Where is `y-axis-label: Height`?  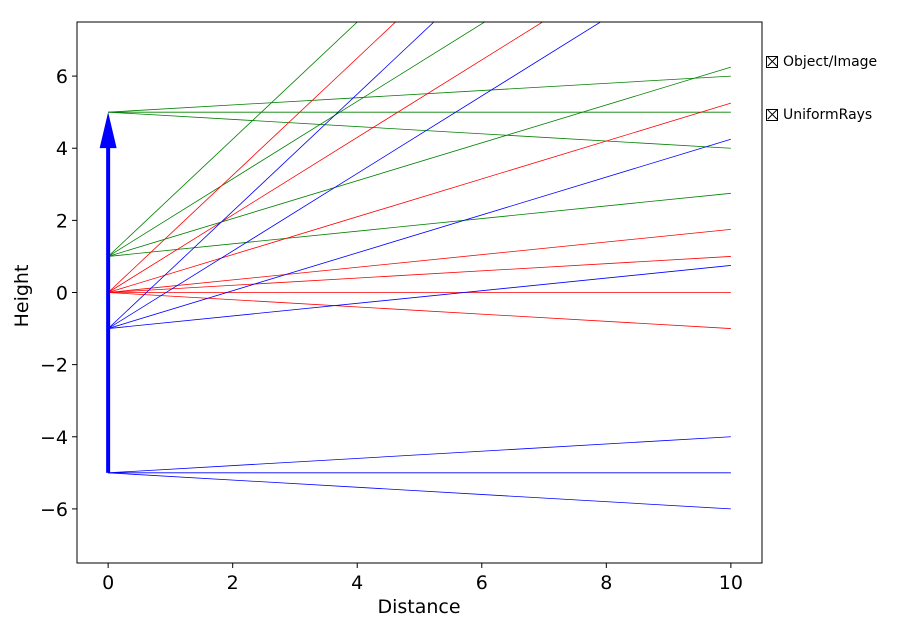
y-axis-label: Height is located at coordinates (22, 296).